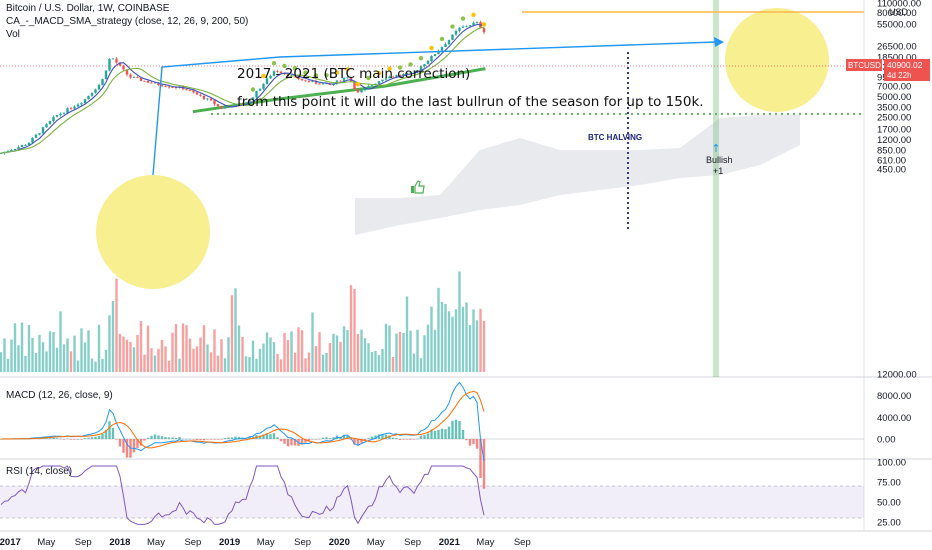  What do you see at coordinates (153, 232) in the screenshot?
I see `highlight-circle-2017` at bounding box center [153, 232].